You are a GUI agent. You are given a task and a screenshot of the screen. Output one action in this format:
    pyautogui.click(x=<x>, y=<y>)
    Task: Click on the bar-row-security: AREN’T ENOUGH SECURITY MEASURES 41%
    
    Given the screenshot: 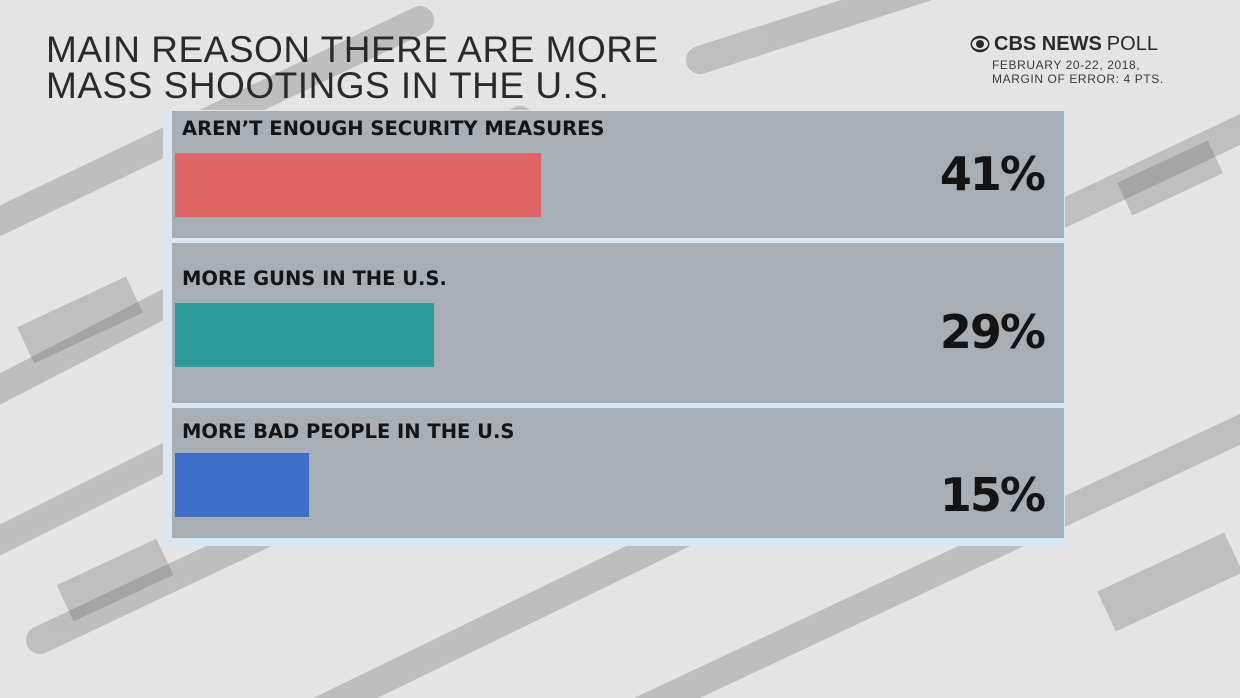 What is the action you would take?
    pyautogui.click(x=618, y=174)
    